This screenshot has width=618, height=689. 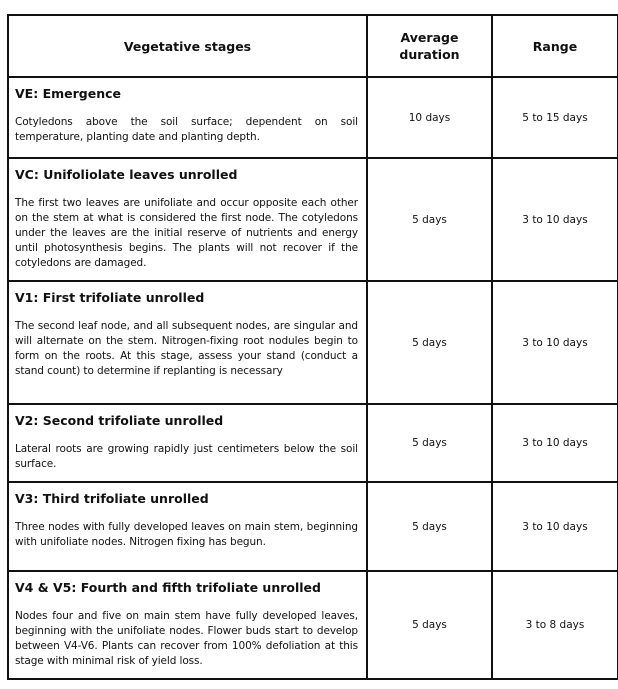 I want to click on stage-title: VC: Unifoliolate leaves unrolled, so click(x=126, y=174).